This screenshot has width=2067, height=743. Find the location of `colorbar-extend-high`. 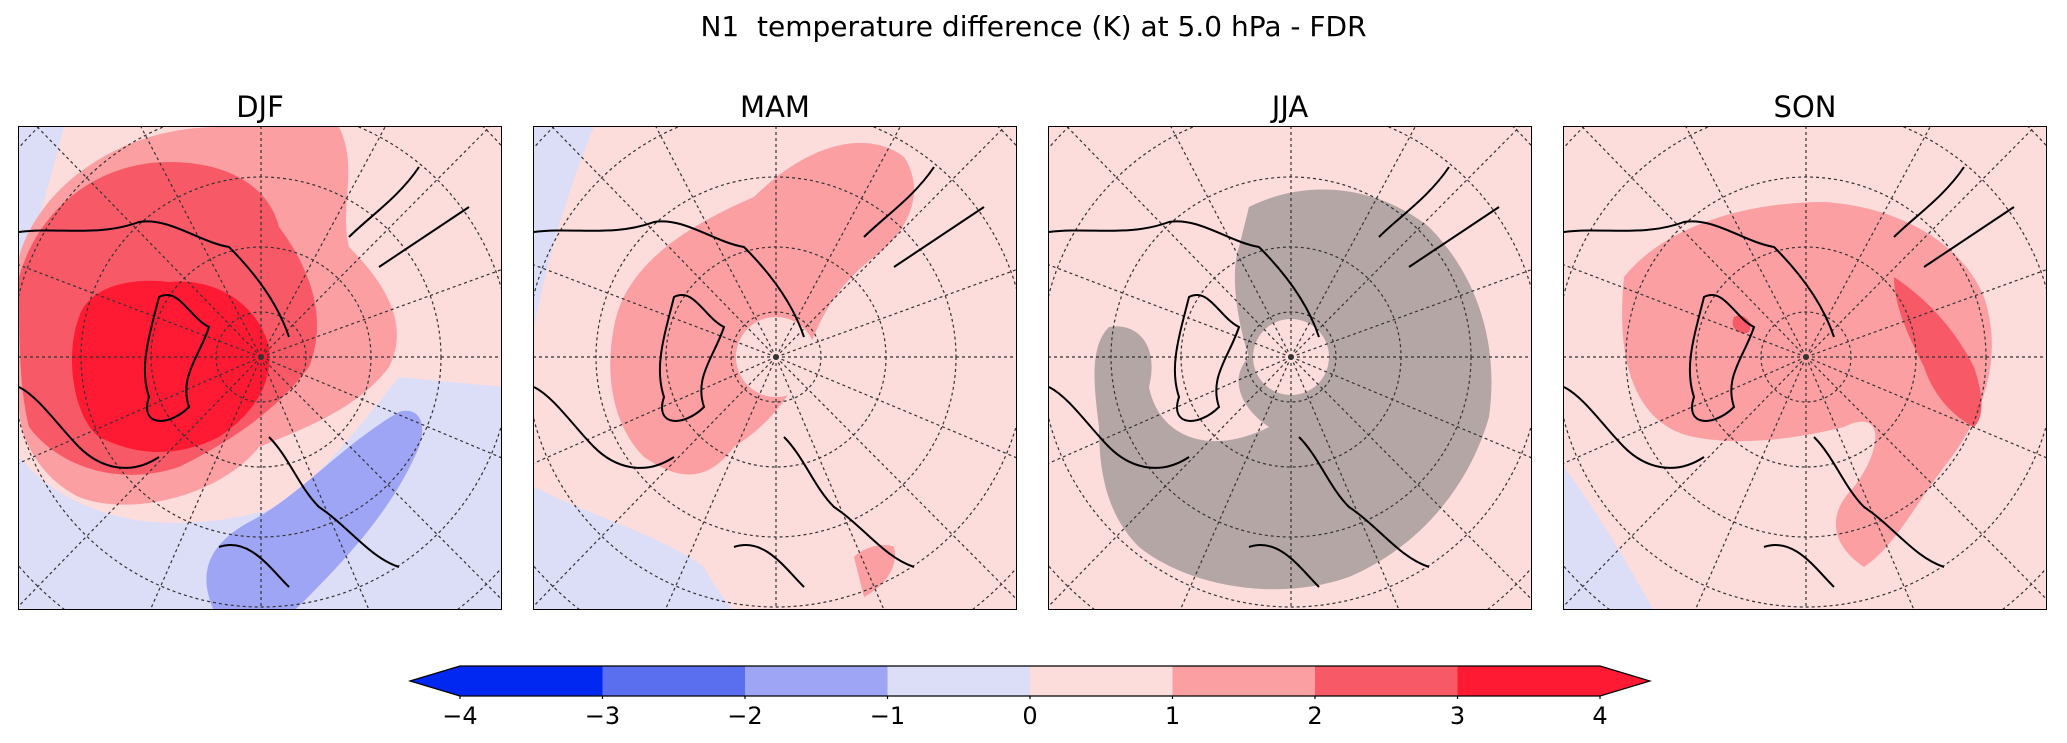

colorbar-extend-high is located at coordinates (1625, 681).